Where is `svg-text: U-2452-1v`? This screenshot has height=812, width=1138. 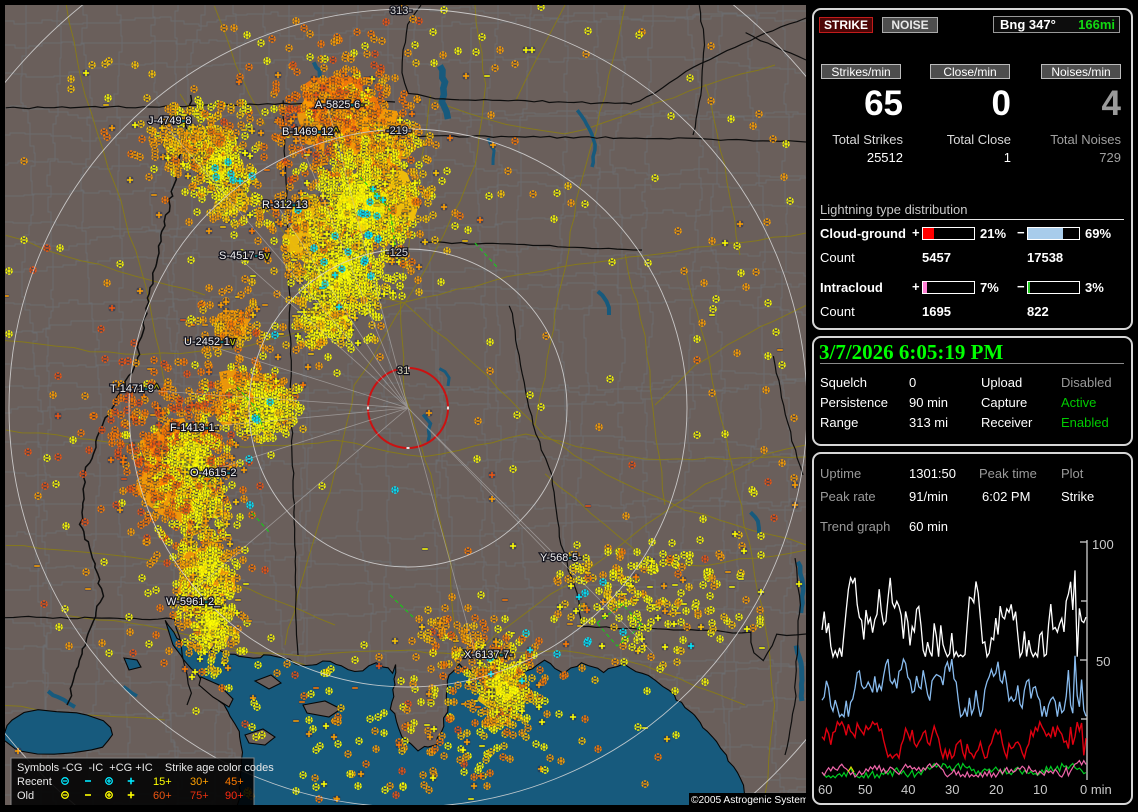
svg-text: U-2452-1v is located at coordinates (210, 342).